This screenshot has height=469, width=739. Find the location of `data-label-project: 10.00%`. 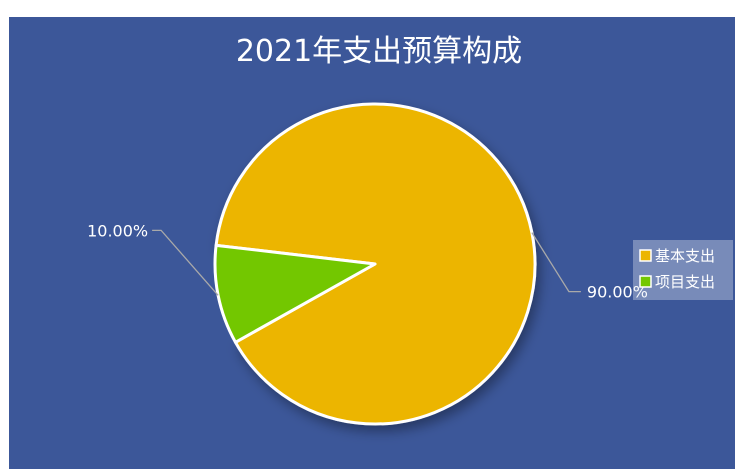

data-label-project: 10.00% is located at coordinates (117, 230).